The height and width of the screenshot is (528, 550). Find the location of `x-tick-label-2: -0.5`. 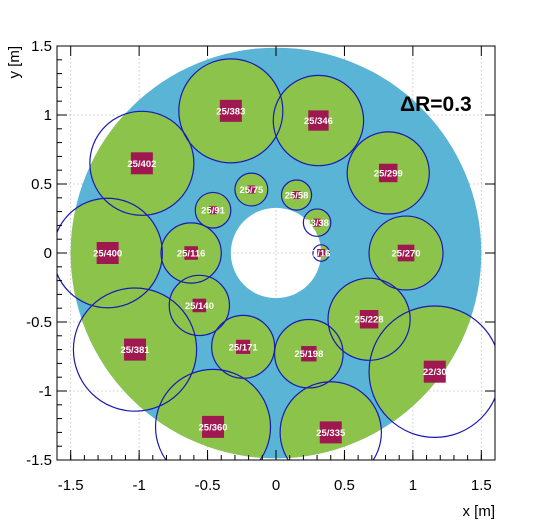

x-tick-label-2: -0.5 is located at coordinates (208, 485).